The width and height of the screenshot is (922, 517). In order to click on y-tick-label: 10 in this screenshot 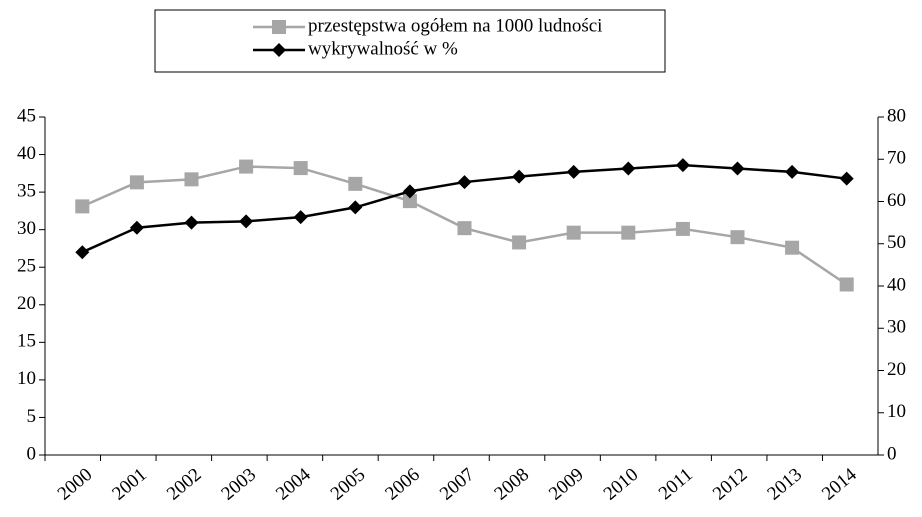, I will do `click(26, 378)`.